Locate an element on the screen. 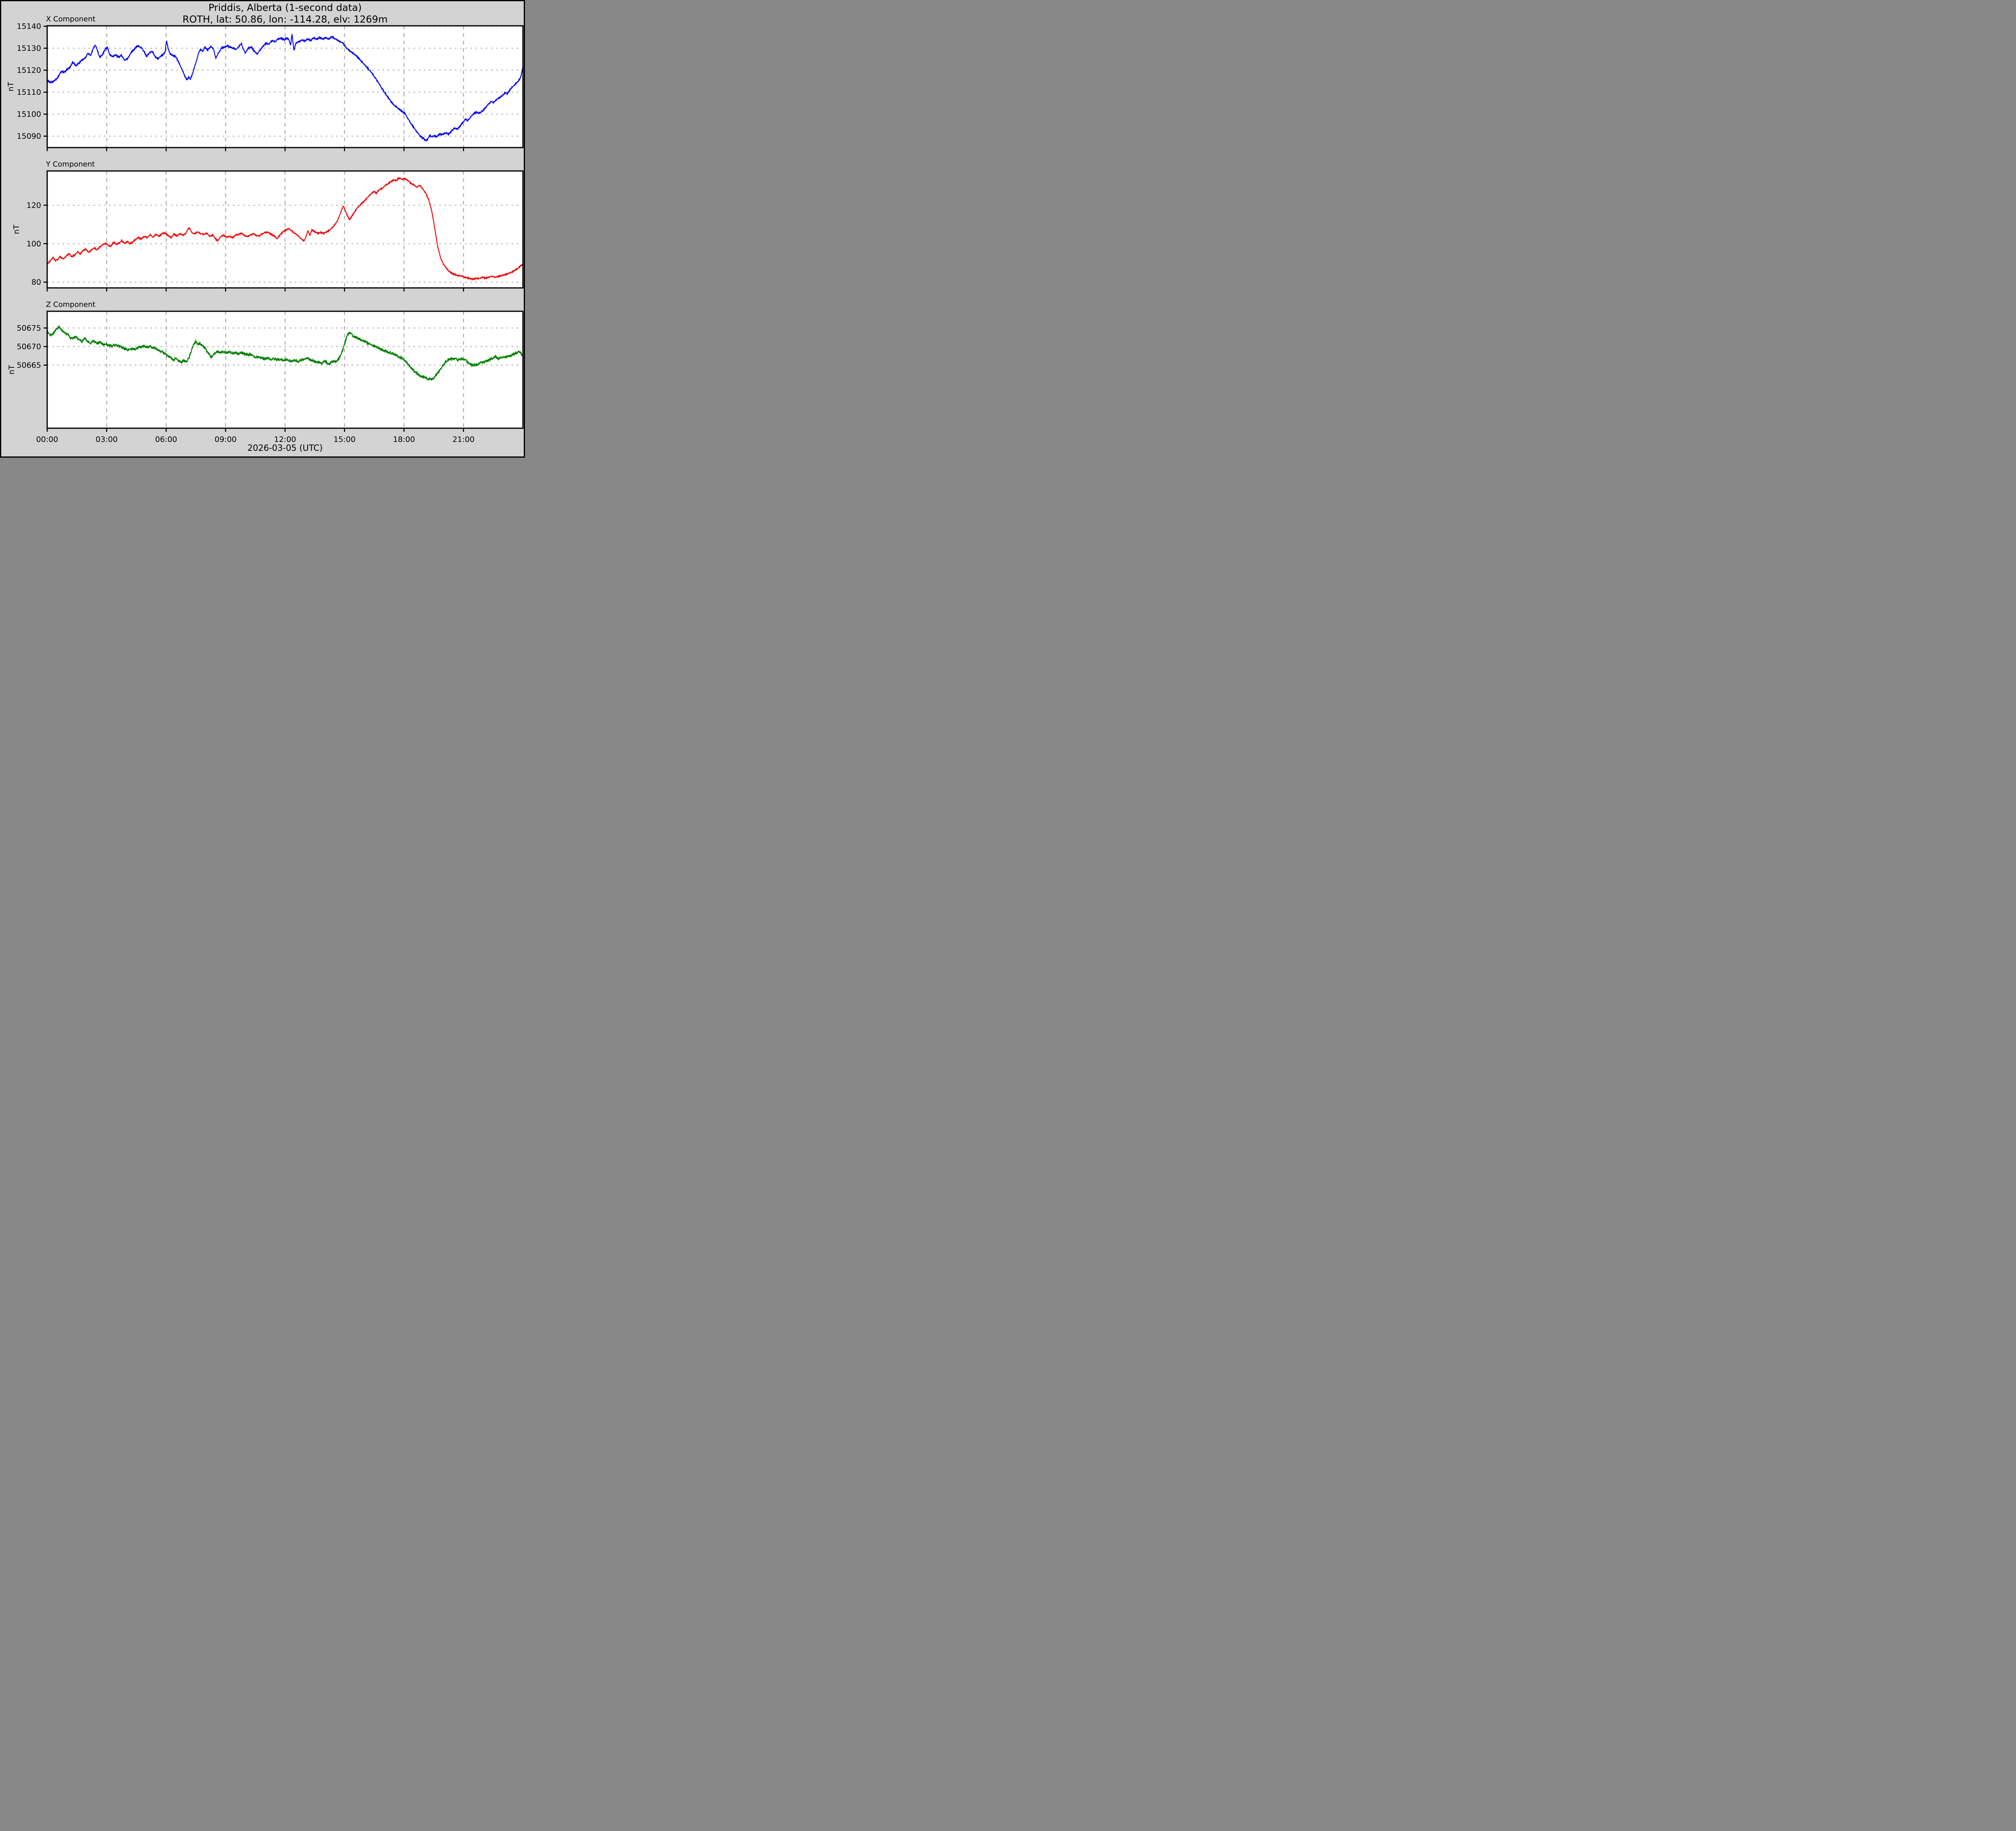 Image resolution: width=2016 pixels, height=1831 pixels. y-tick-label: 15090 is located at coordinates (29, 136).